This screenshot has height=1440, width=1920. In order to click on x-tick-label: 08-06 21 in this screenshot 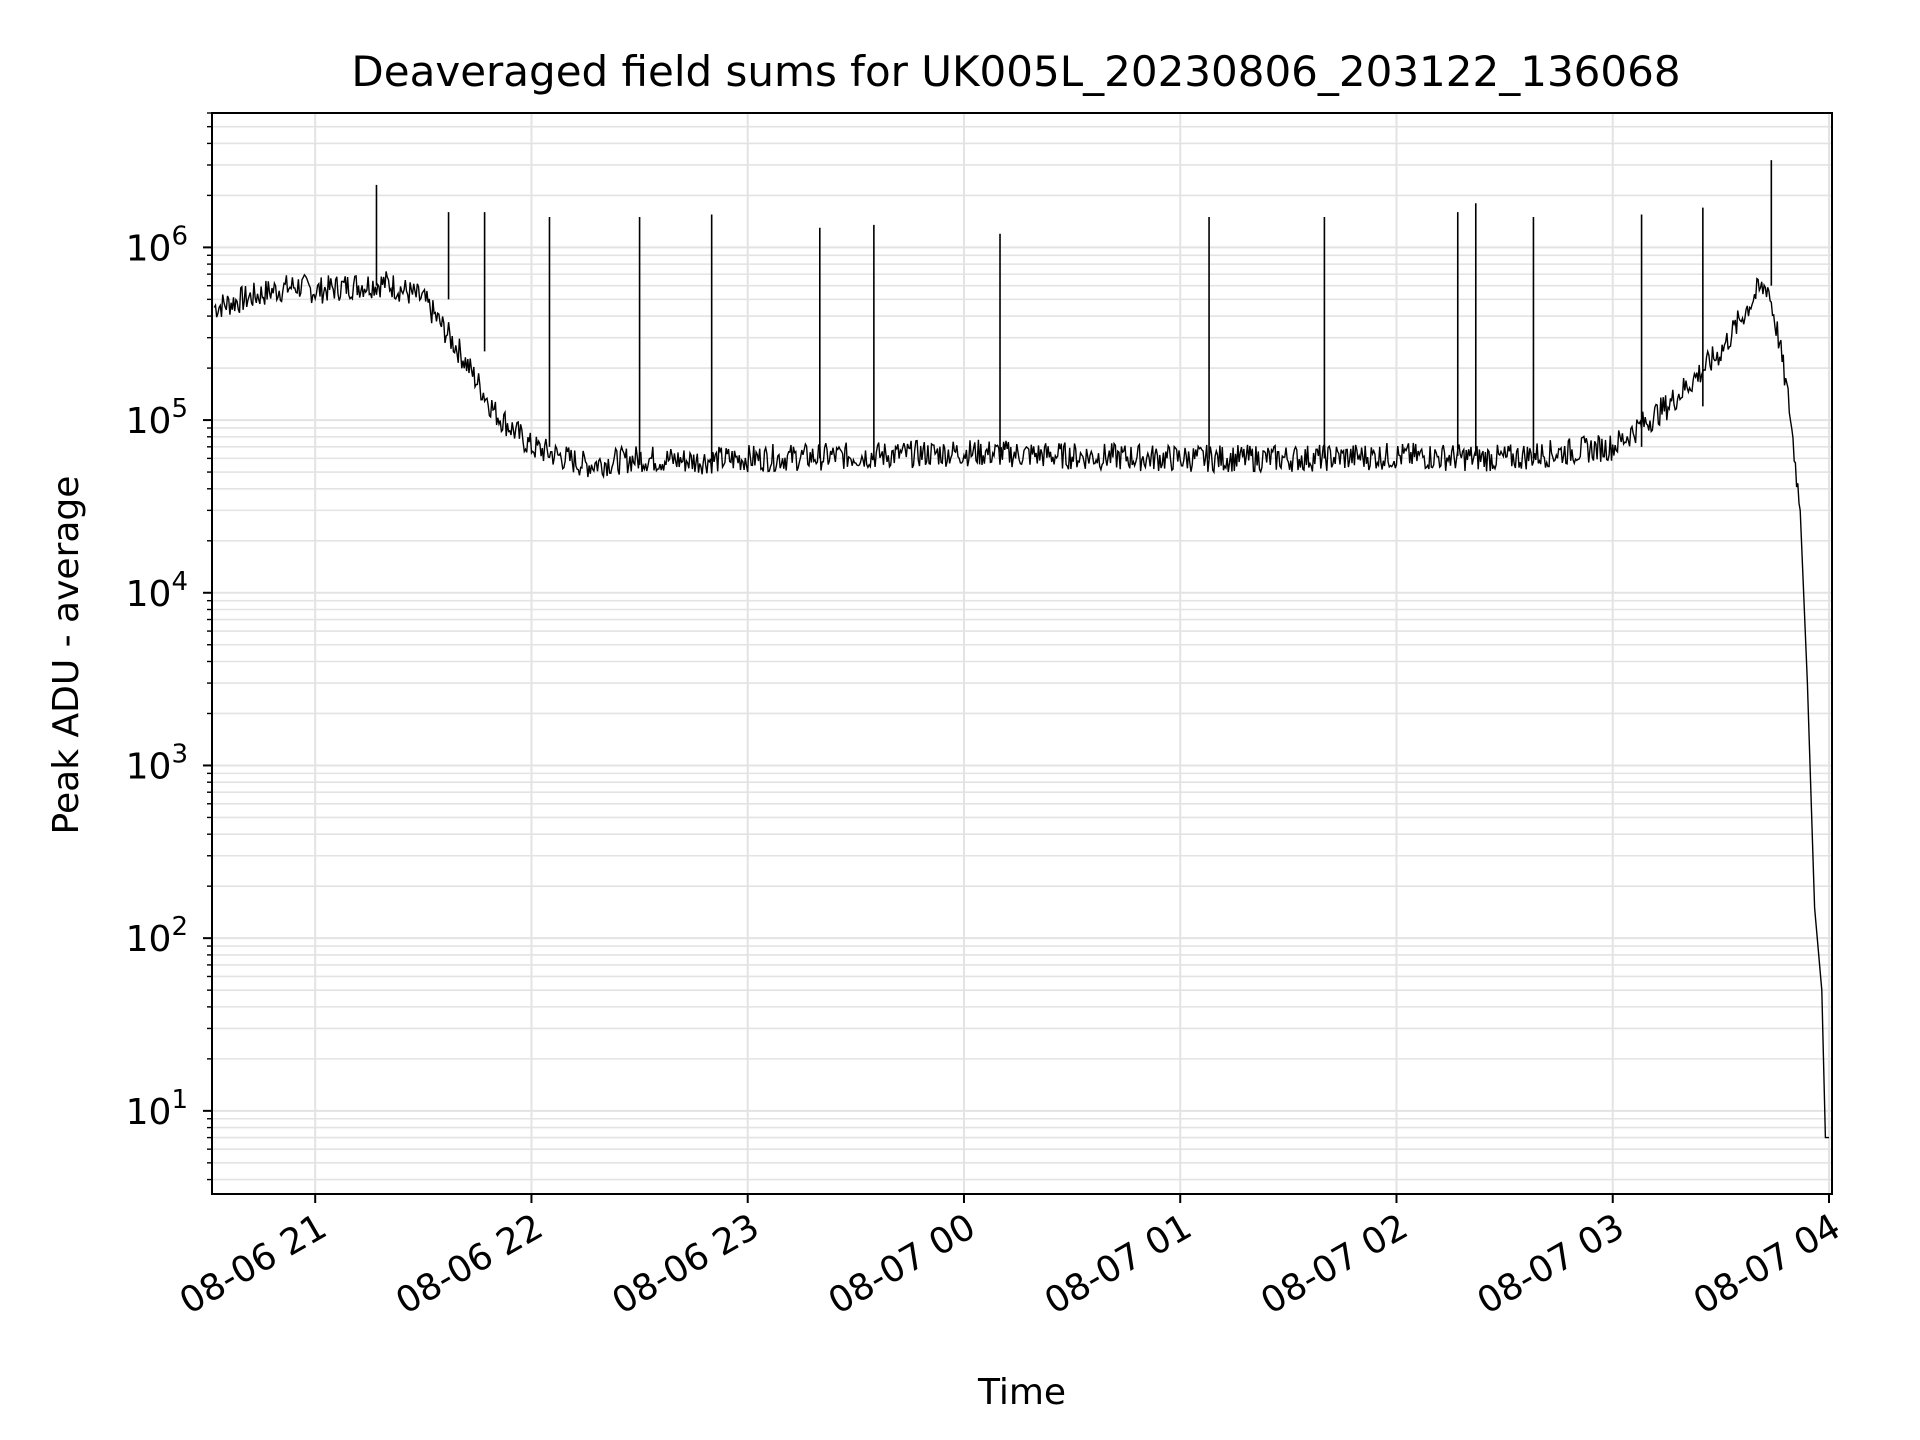, I will do `click(253, 1264)`.